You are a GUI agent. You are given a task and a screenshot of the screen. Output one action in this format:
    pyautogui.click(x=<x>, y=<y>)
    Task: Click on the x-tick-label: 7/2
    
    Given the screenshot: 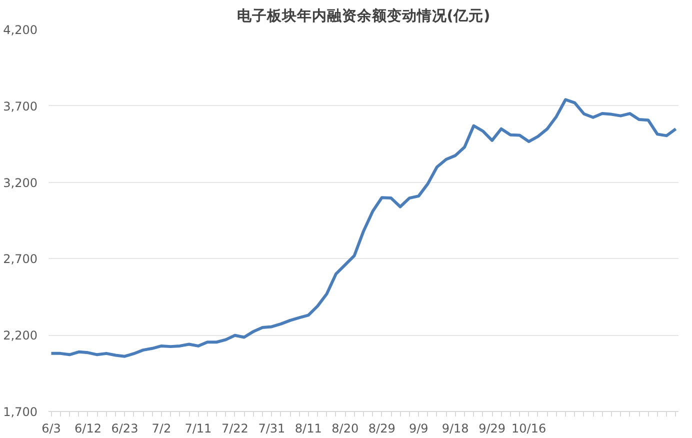 What is the action you would take?
    pyautogui.click(x=162, y=429)
    